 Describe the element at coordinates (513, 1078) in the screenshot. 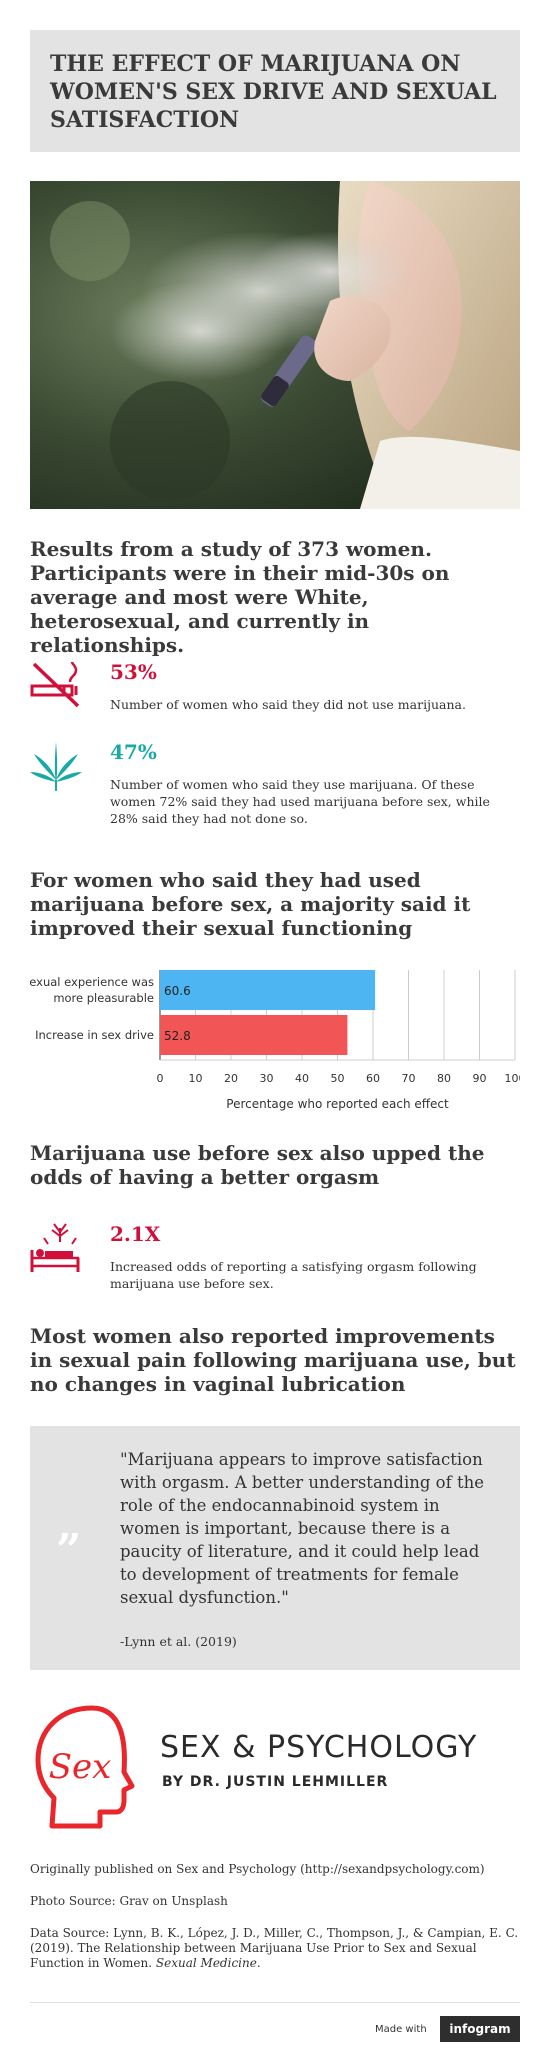

I see `x-tick-label: 100` at that location.